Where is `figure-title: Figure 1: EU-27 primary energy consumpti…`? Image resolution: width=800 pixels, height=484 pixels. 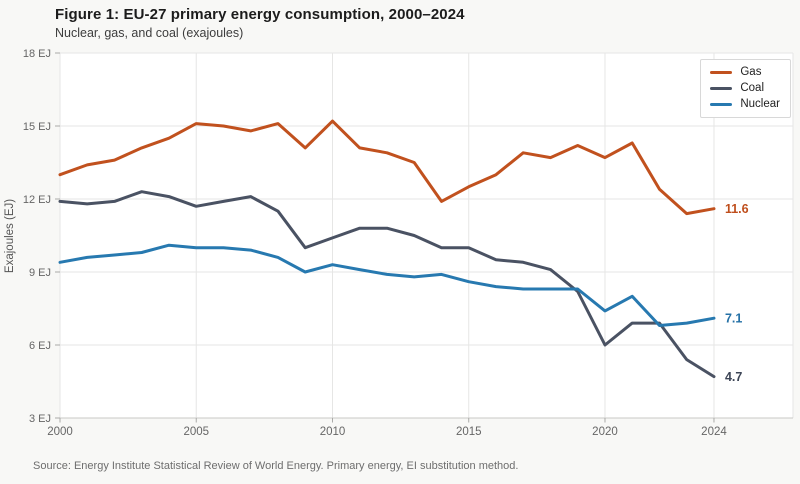 figure-title: Figure 1: EU-27 primary energy consumpti… is located at coordinates (260, 14).